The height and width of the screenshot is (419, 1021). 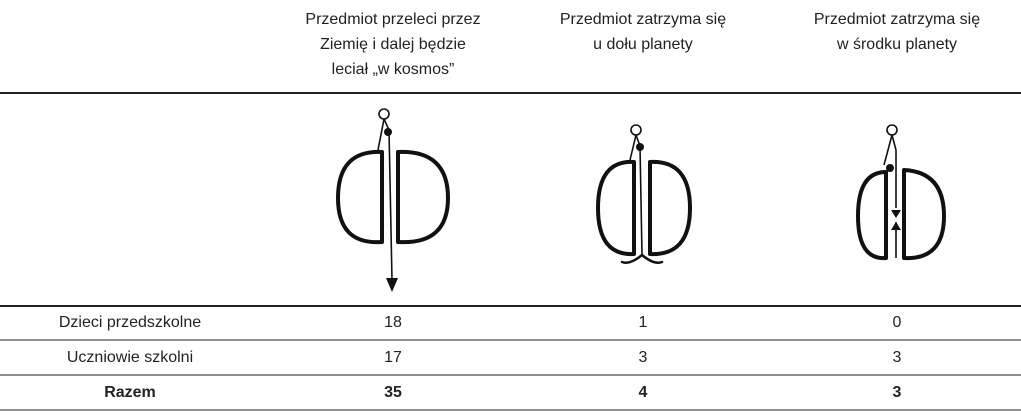 I want to click on drawing-through, so click(x=393, y=200).